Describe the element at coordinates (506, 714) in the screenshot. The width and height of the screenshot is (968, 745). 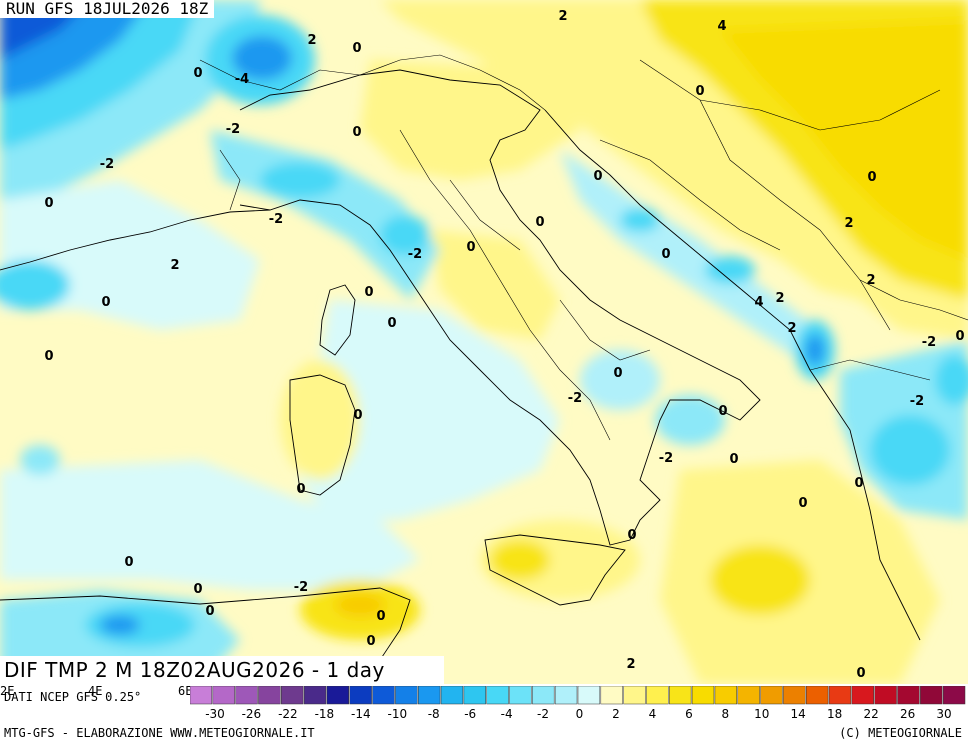
I see `colorbar-tick-label: -4` at that location.